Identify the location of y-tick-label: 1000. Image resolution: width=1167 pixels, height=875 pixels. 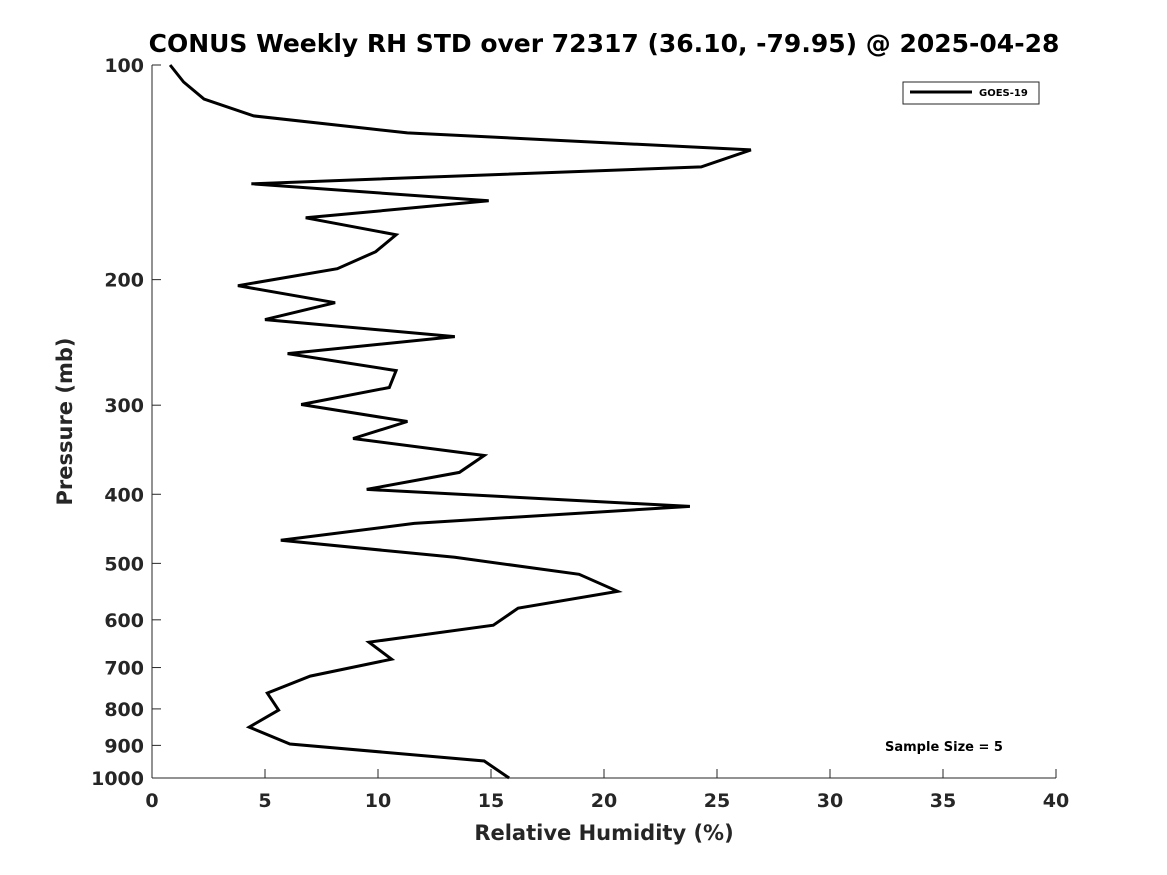
(117, 779).